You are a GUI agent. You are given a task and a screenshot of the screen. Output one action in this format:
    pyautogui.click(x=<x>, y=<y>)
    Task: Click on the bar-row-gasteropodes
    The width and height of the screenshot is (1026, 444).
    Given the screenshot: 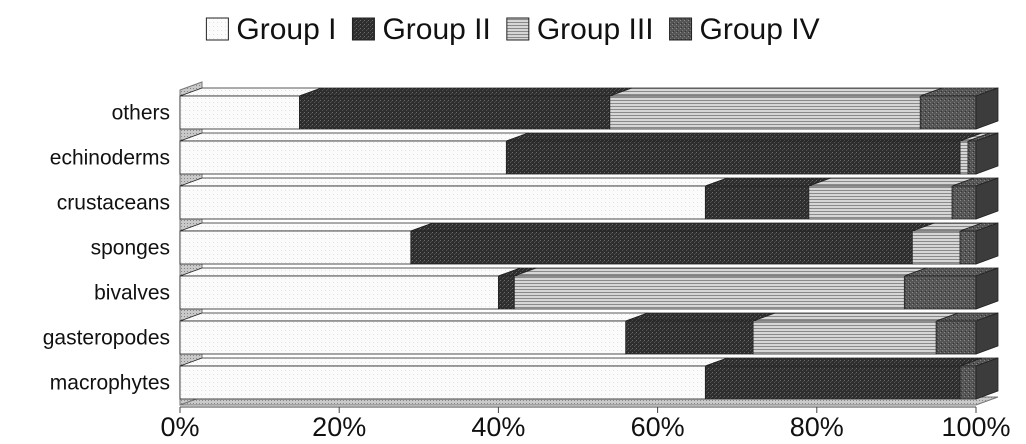 What is the action you would take?
    pyautogui.click(x=589, y=333)
    